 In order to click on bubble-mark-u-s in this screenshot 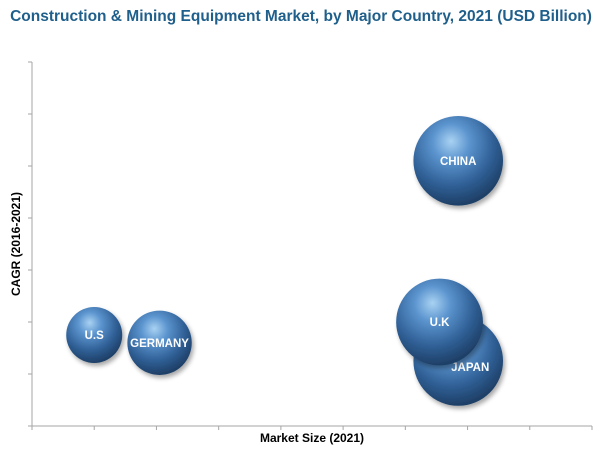, I will do `click(94, 335)`.